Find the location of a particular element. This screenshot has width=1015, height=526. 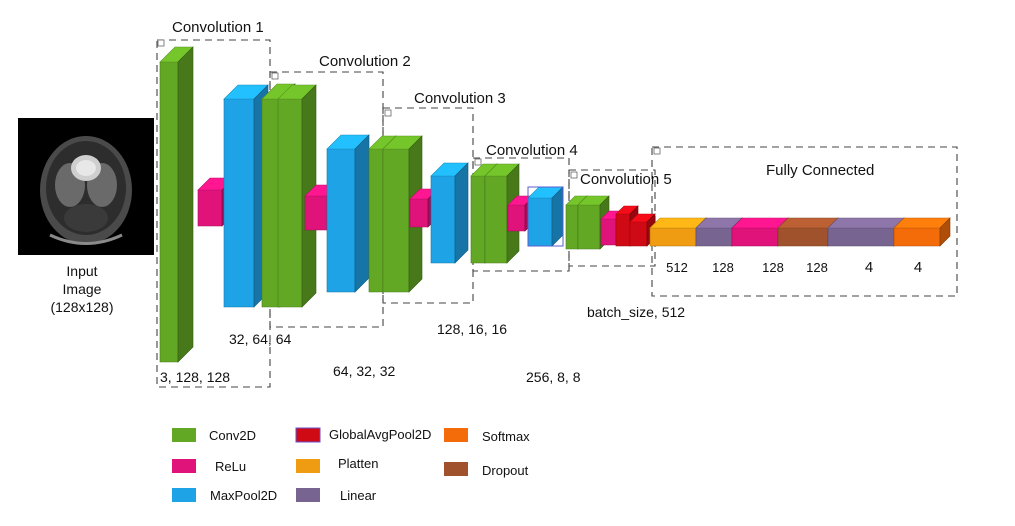

dropout-layer-block is located at coordinates (803, 237).